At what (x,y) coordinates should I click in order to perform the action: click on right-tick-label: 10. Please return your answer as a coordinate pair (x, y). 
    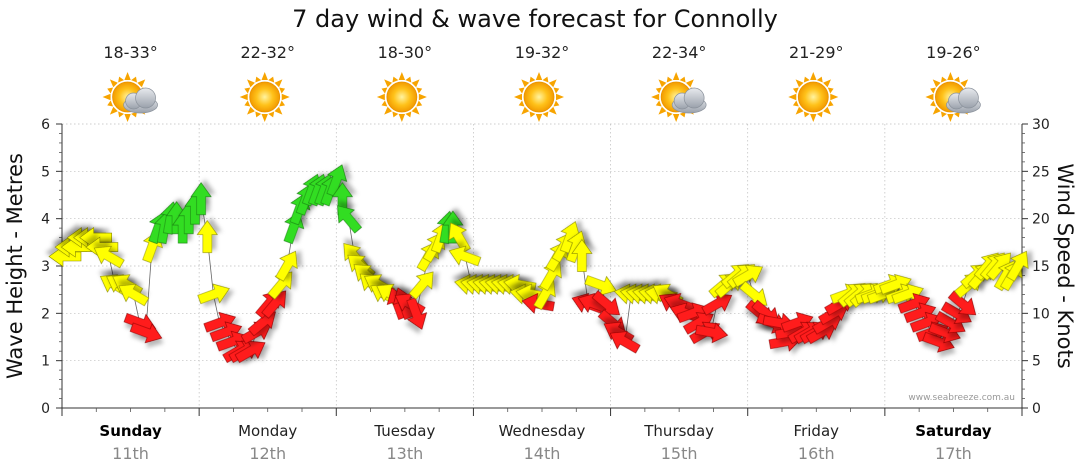
    Looking at the image, I should click on (1041, 314).